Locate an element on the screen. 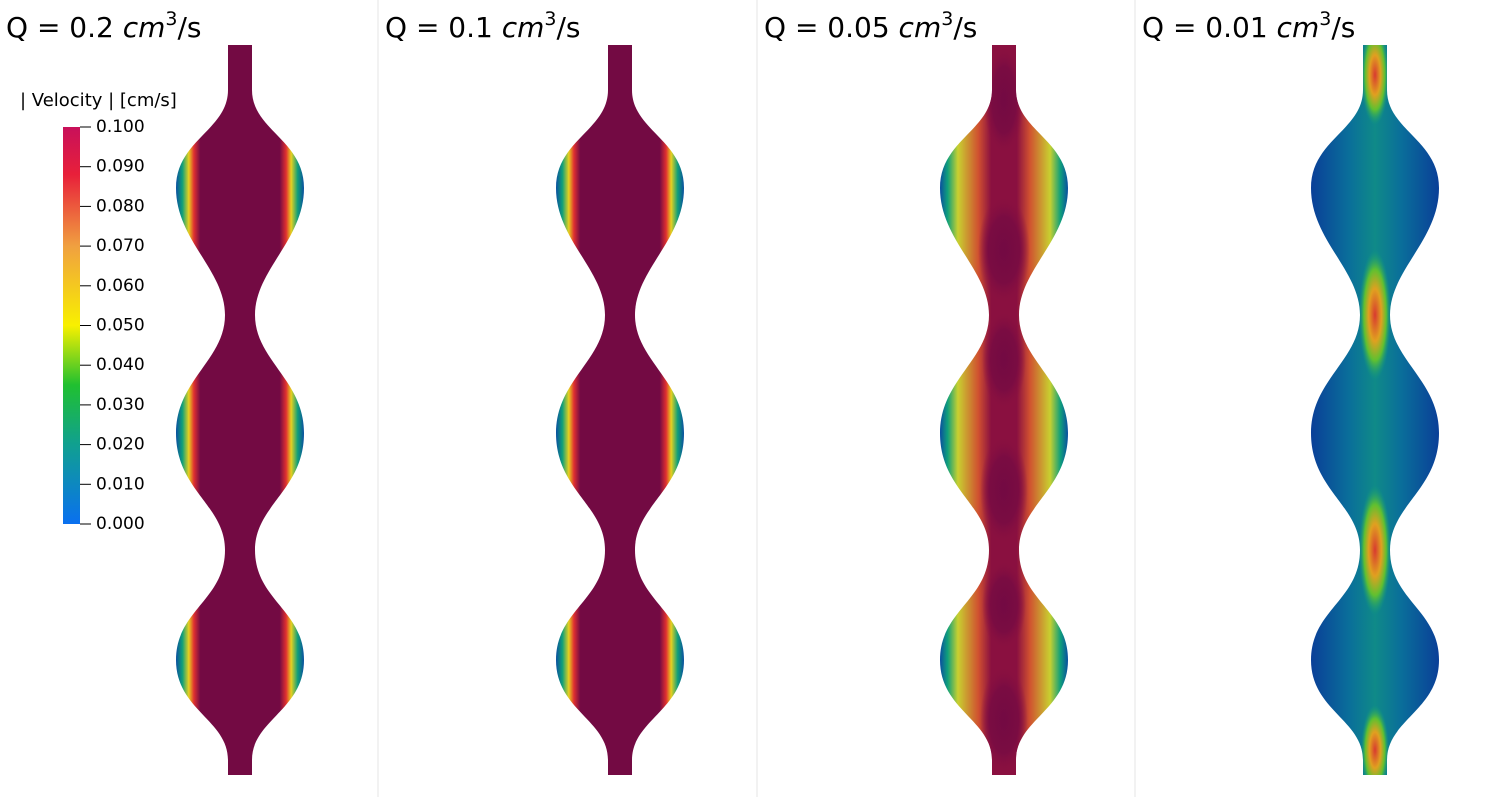 The image size is (1512, 797). tick-label: 0.100 is located at coordinates (120, 127).